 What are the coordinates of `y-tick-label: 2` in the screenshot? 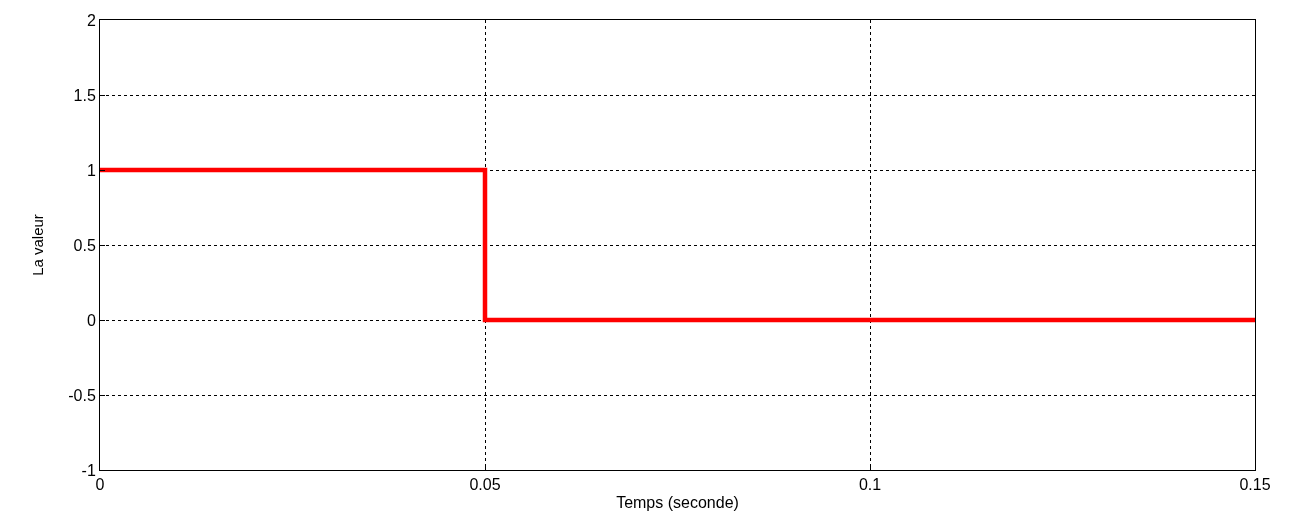 It's located at (91, 20).